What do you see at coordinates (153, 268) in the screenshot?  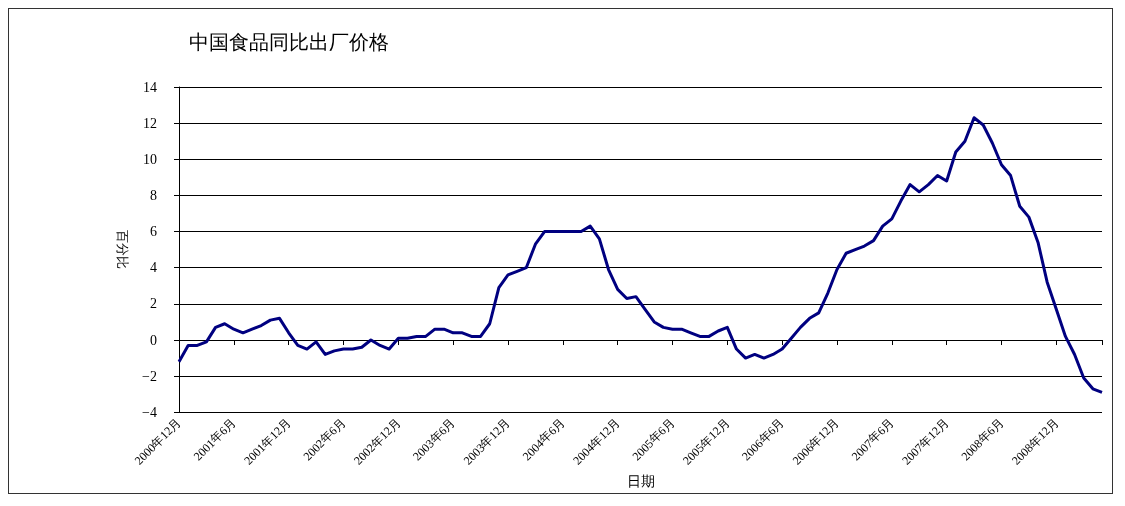 I see `y-tick-label: 4` at bounding box center [153, 268].